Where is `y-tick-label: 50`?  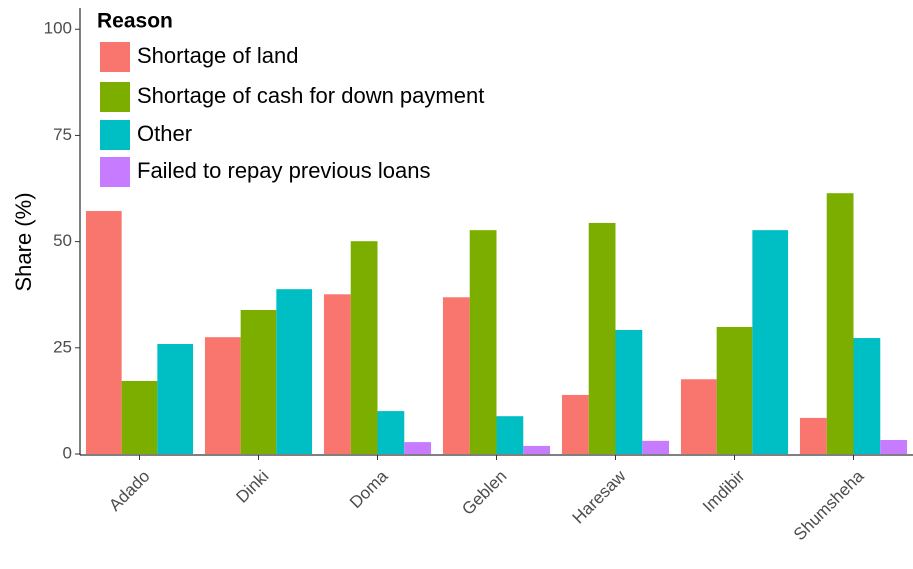 y-tick-label: 50 is located at coordinates (62, 240).